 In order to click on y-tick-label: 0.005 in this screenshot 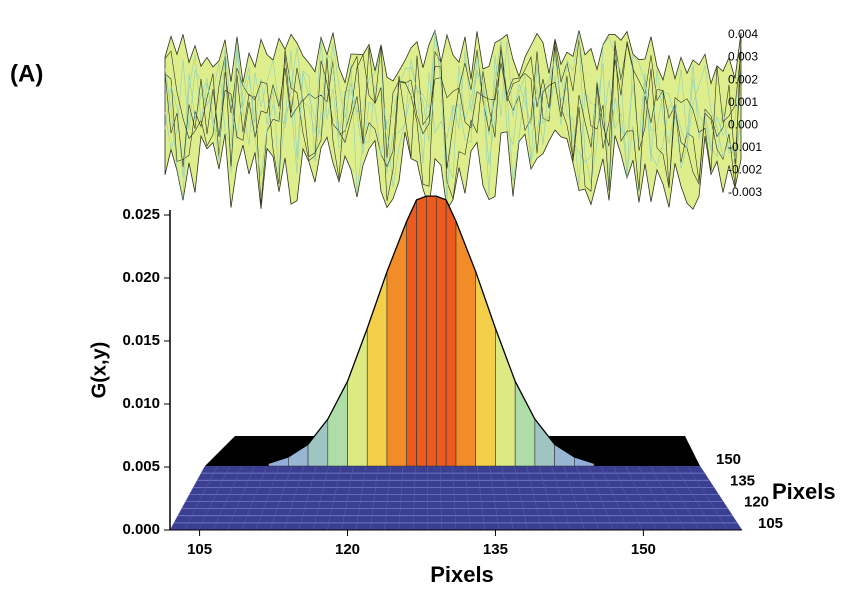, I will do `click(141, 466)`.